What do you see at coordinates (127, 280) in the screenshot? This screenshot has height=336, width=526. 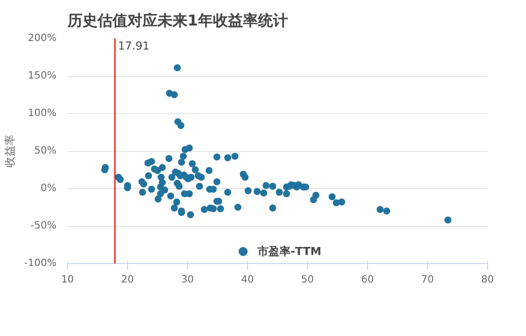 I see `x-tick-label: 20` at bounding box center [127, 280].